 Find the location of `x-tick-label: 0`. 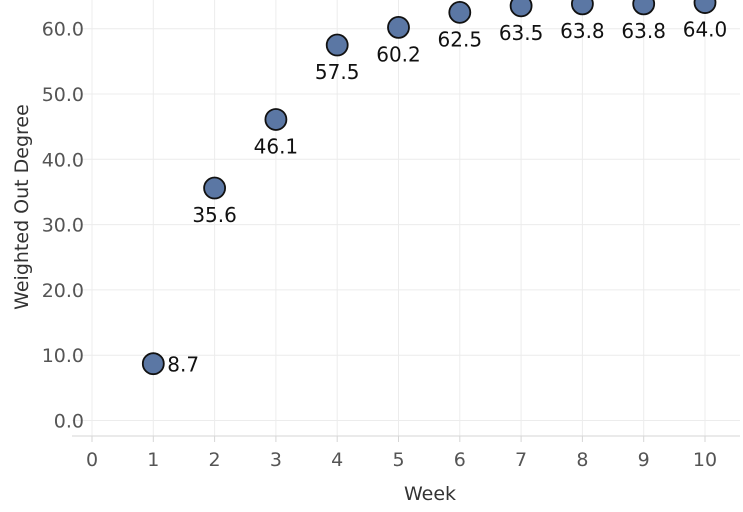

x-tick-label: 0 is located at coordinates (92, 460).